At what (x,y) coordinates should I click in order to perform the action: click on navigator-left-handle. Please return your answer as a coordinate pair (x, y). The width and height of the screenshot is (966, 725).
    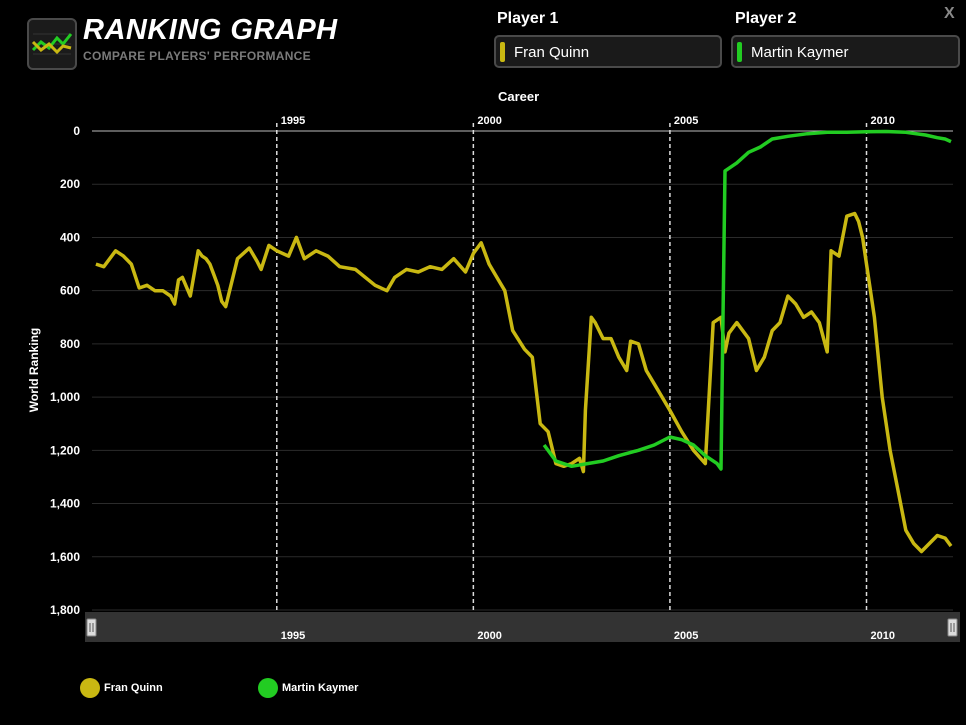
    Looking at the image, I should click on (91, 627).